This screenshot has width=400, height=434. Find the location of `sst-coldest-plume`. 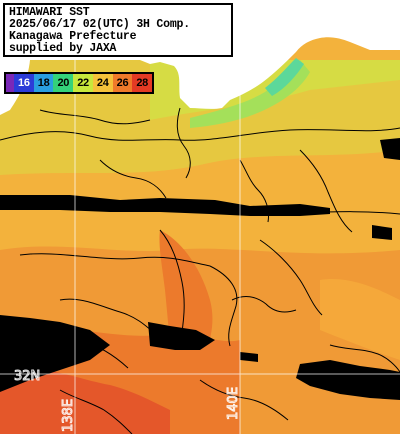

sst-coldest-plume is located at coordinates (284, 77).